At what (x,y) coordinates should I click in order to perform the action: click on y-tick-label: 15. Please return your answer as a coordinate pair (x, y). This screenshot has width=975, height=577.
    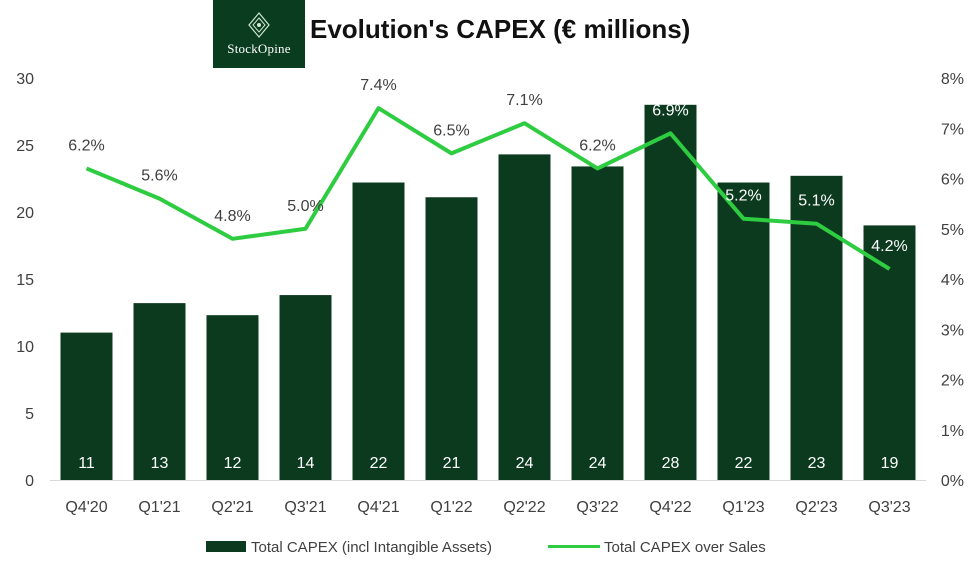
    Looking at the image, I should click on (25, 280).